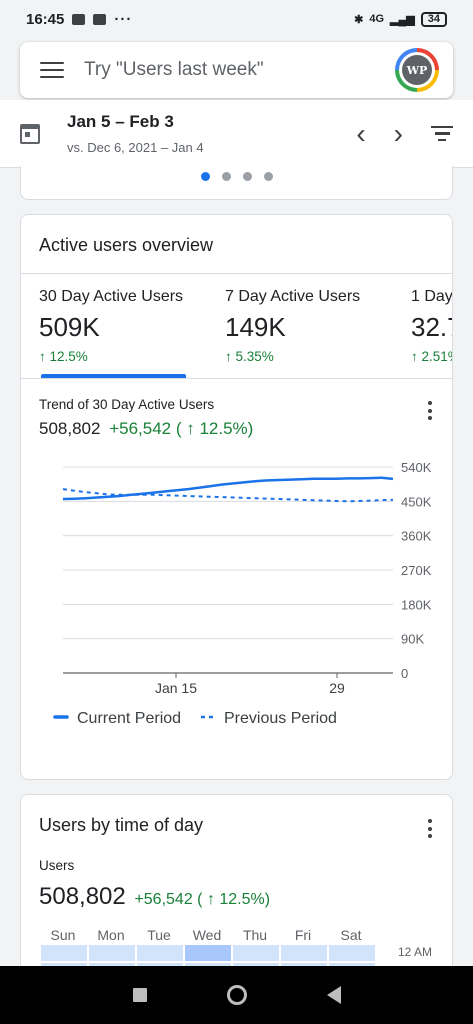 This screenshot has width=473, height=1024. What do you see at coordinates (82, 896) in the screenshot?
I see `time-total: 508,802` at bounding box center [82, 896].